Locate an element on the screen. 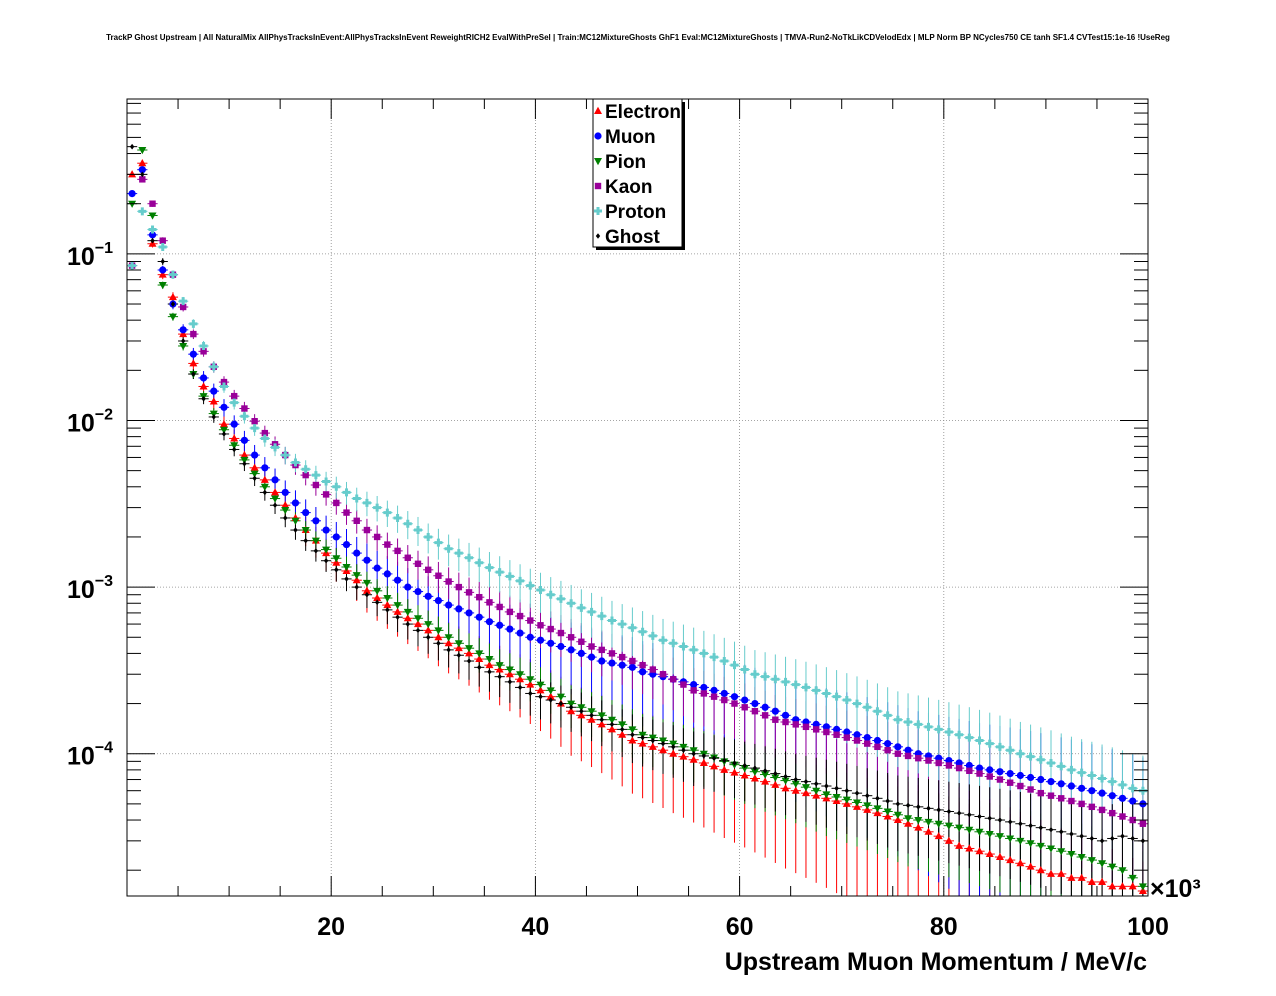 Image resolution: width=1276 pixels, height=996 pixels. legend-marker-muon is located at coordinates (598, 136).